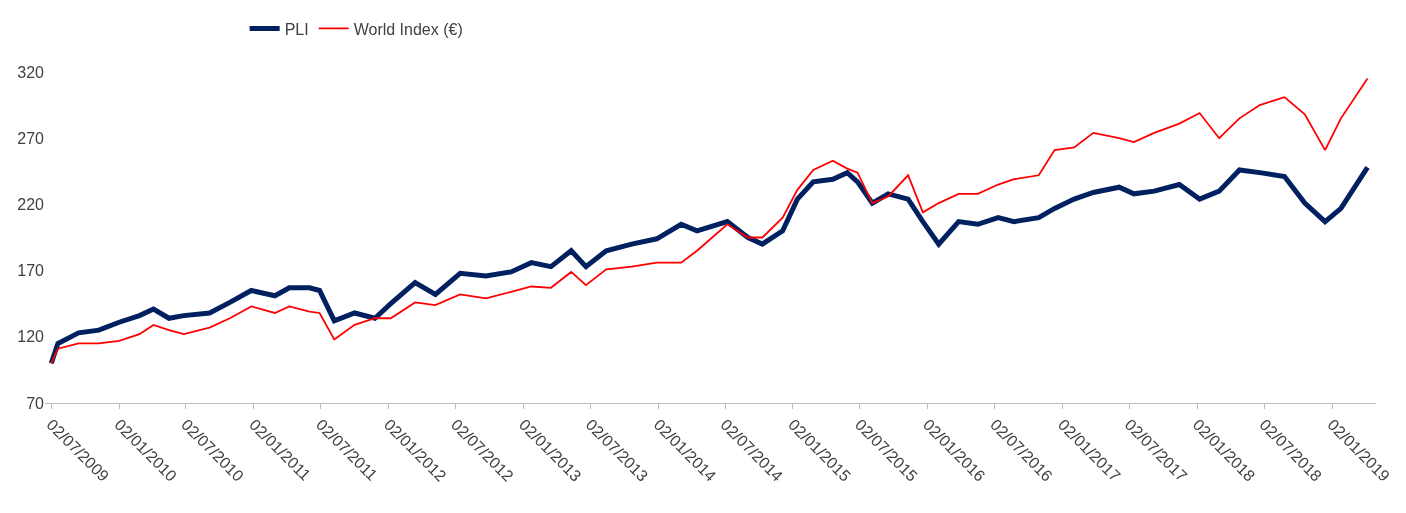  Describe the element at coordinates (408, 29) in the screenshot. I see `legend-label: World Index (€)` at that location.